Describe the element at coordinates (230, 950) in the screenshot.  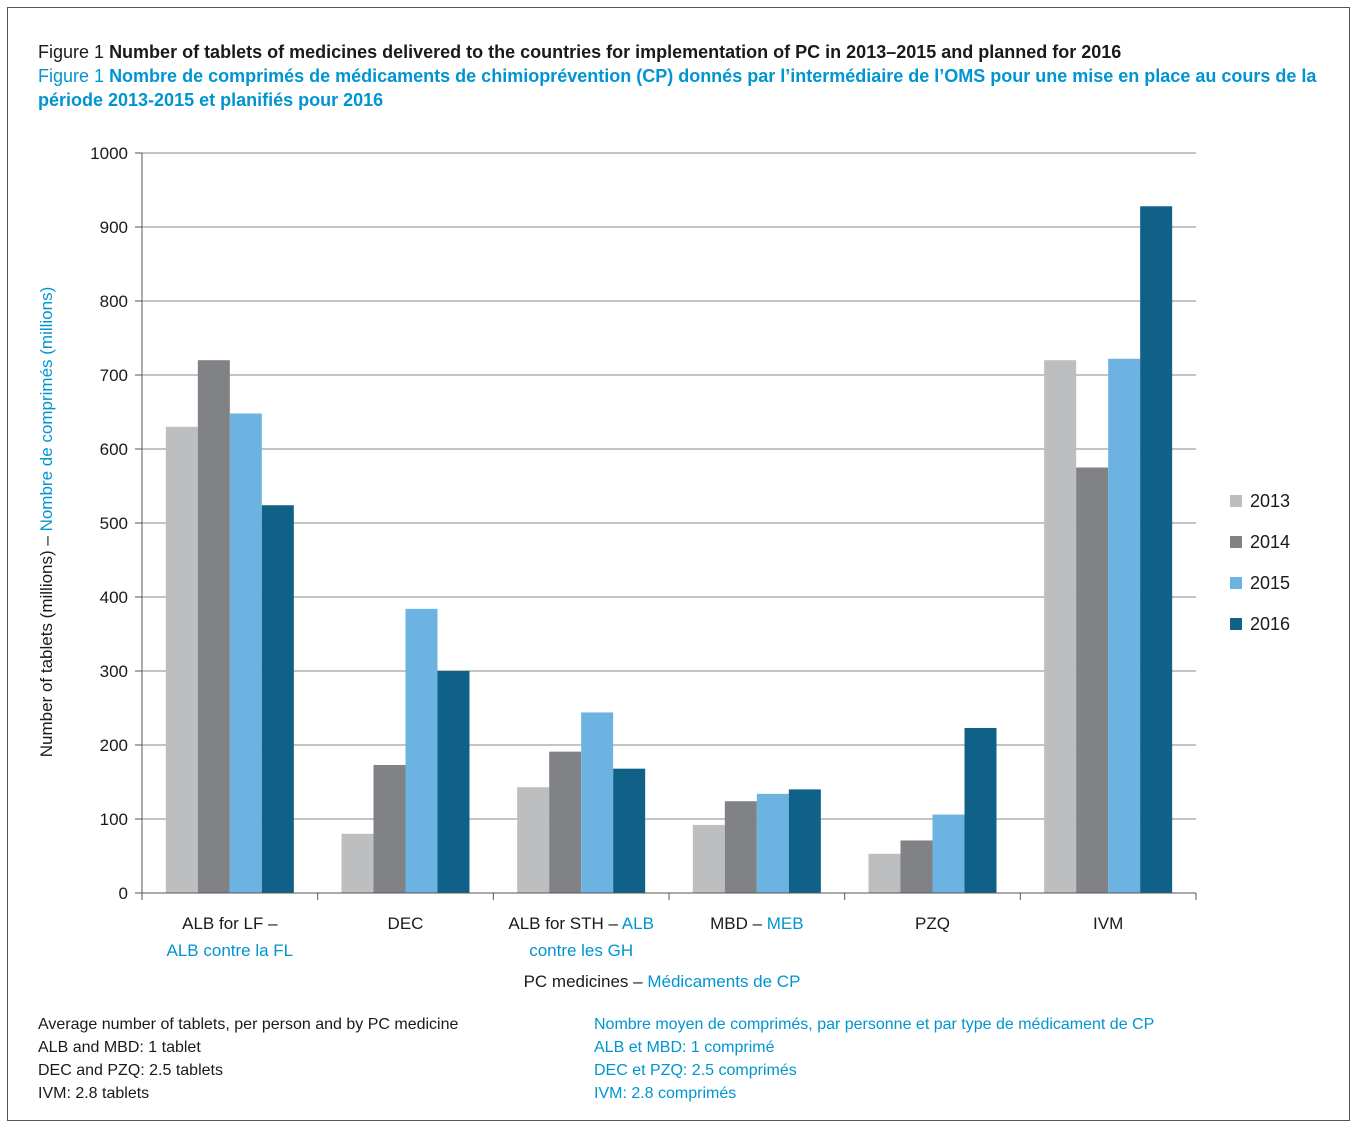
I see `x-category-fr-0: ALB contre la FL` at that location.